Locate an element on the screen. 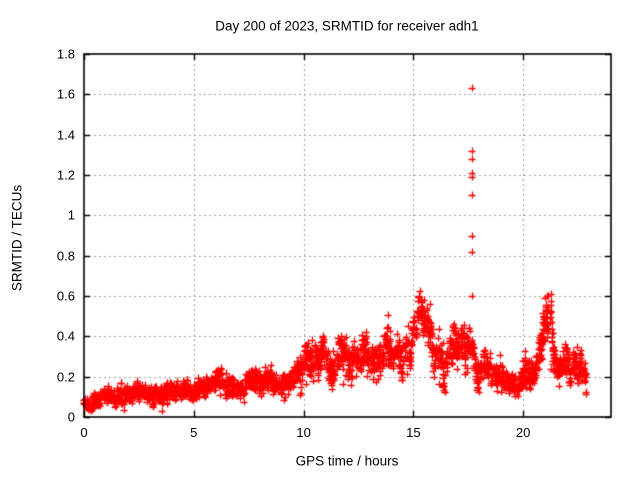  x-axis-title: GPS time / hours is located at coordinates (347, 461).